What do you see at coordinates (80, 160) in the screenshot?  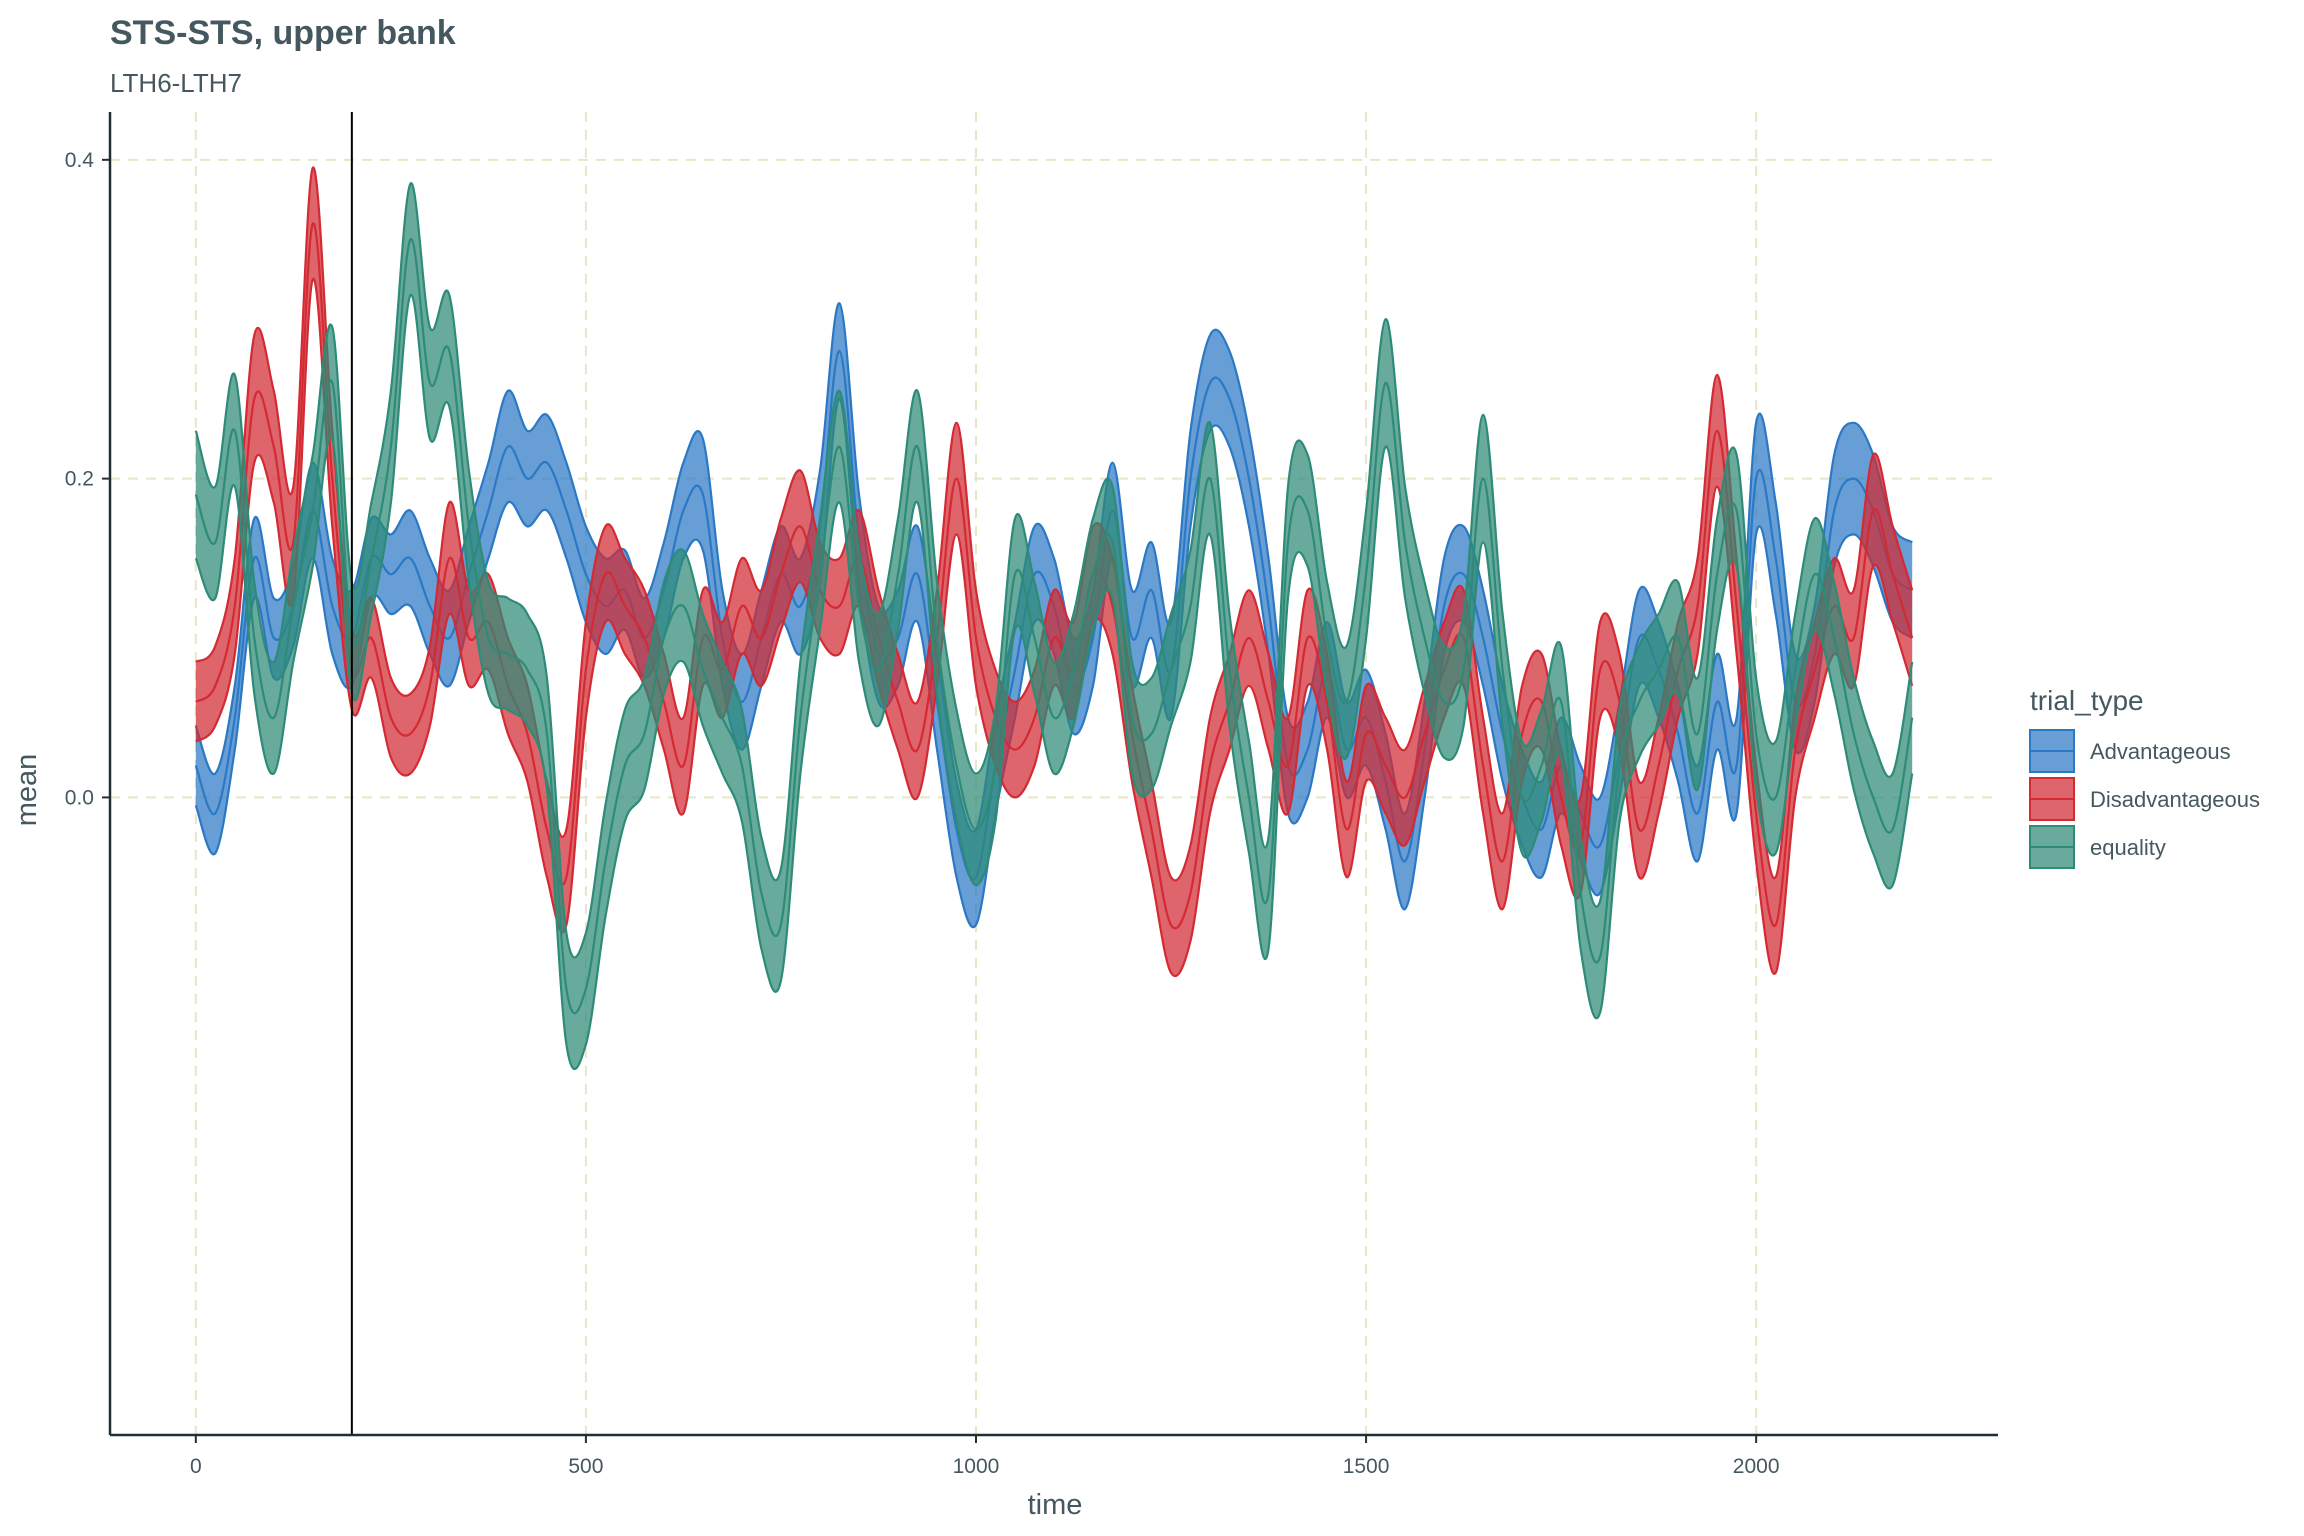 I see `y-tick-label-2: 0.4` at bounding box center [80, 160].